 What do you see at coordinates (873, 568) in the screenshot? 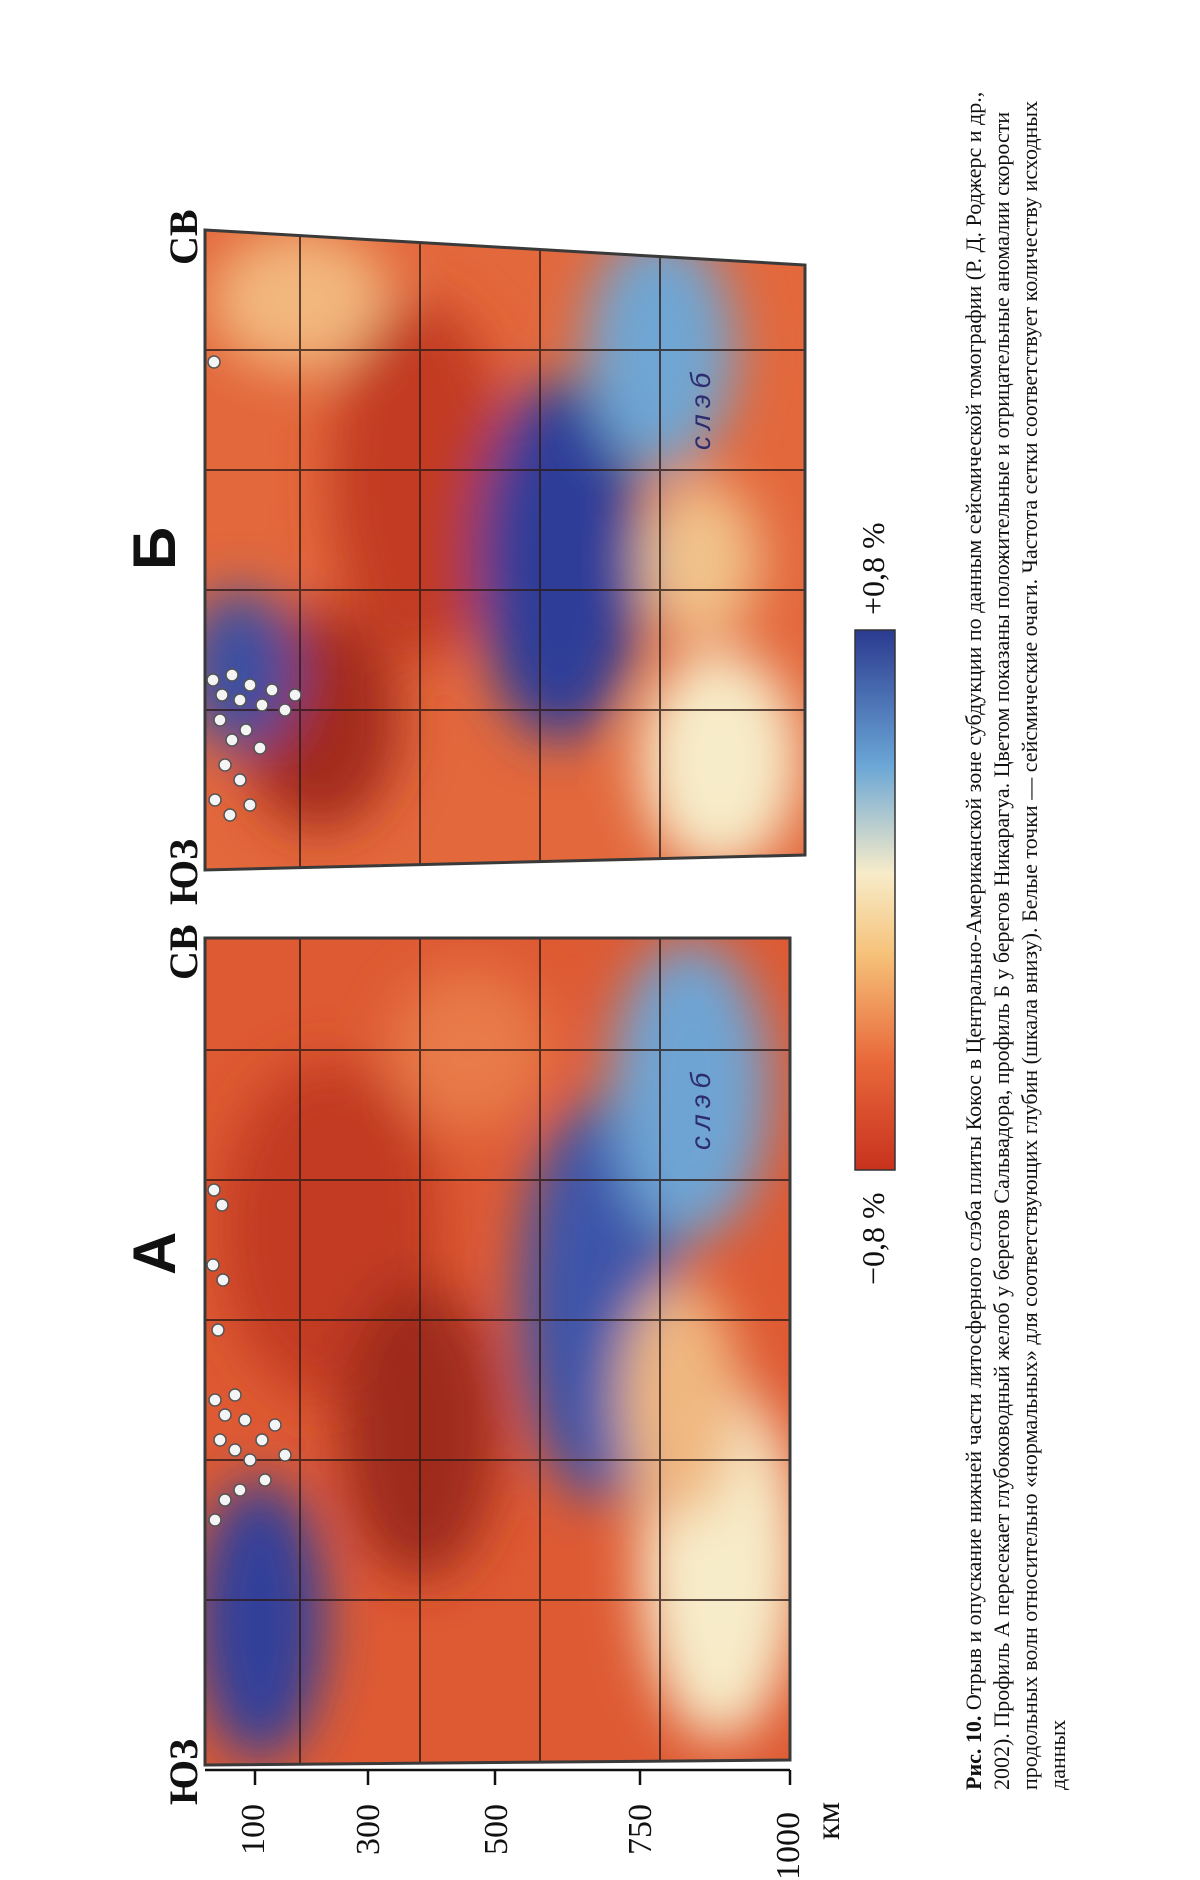
I see `colorbar-max-label: +0,8 %` at bounding box center [873, 568].